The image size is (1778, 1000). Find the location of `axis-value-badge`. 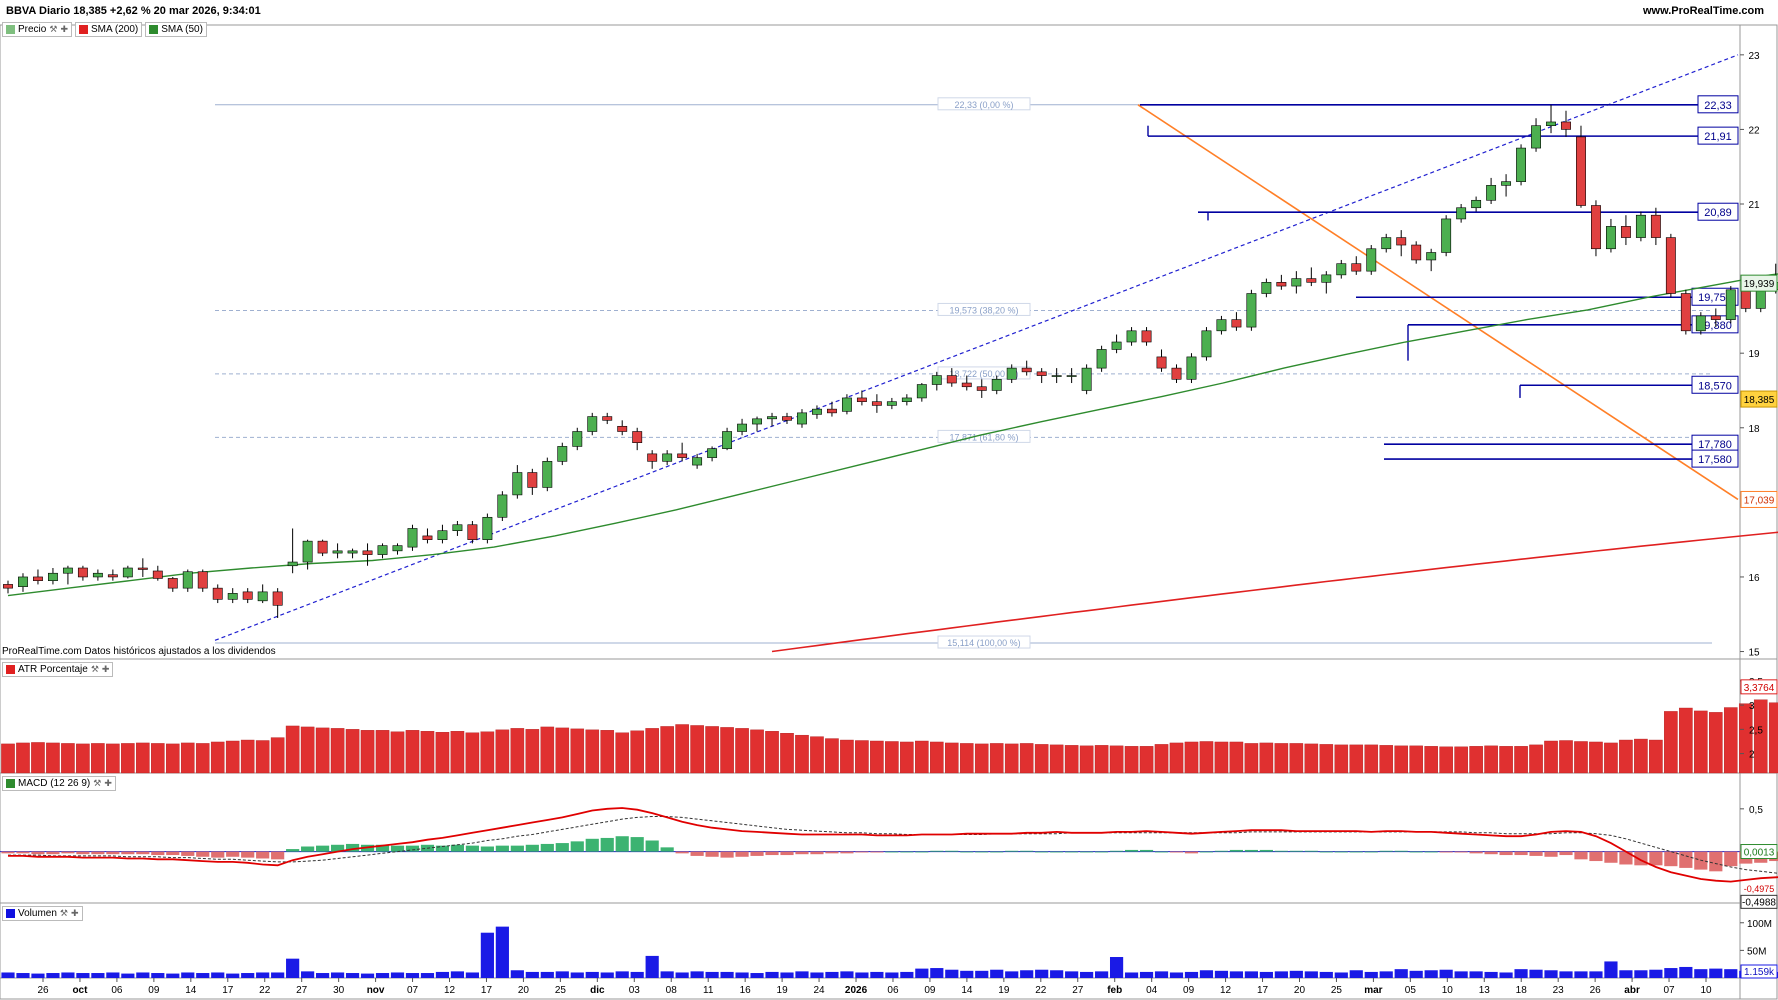

axis-value-badge is located at coordinates (1759, 283).